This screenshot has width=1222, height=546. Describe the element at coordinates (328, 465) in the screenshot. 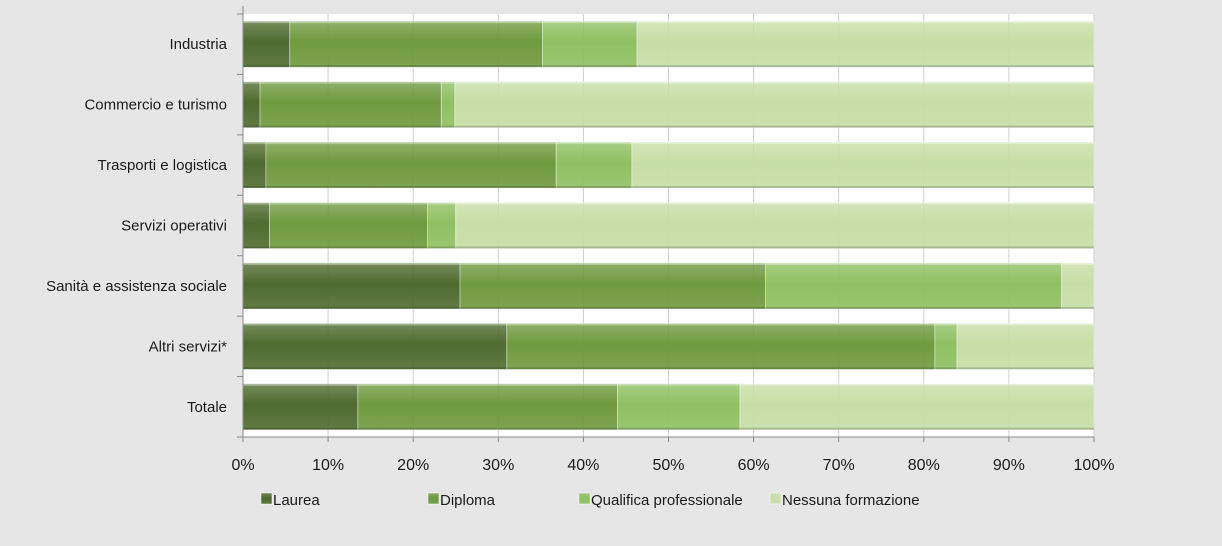

I see `x-tick-label: 10%` at that location.